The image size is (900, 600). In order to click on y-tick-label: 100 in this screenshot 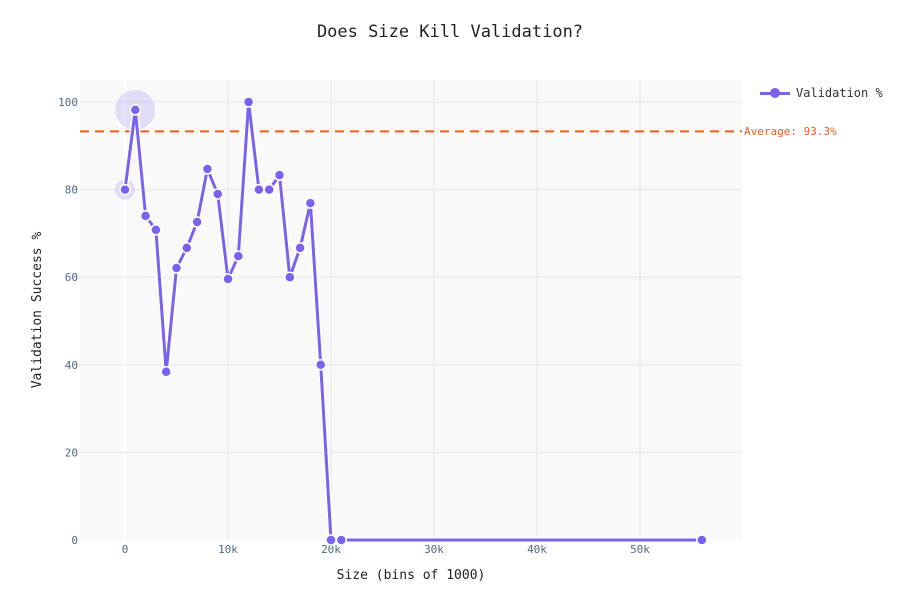, I will do `click(68, 102)`.